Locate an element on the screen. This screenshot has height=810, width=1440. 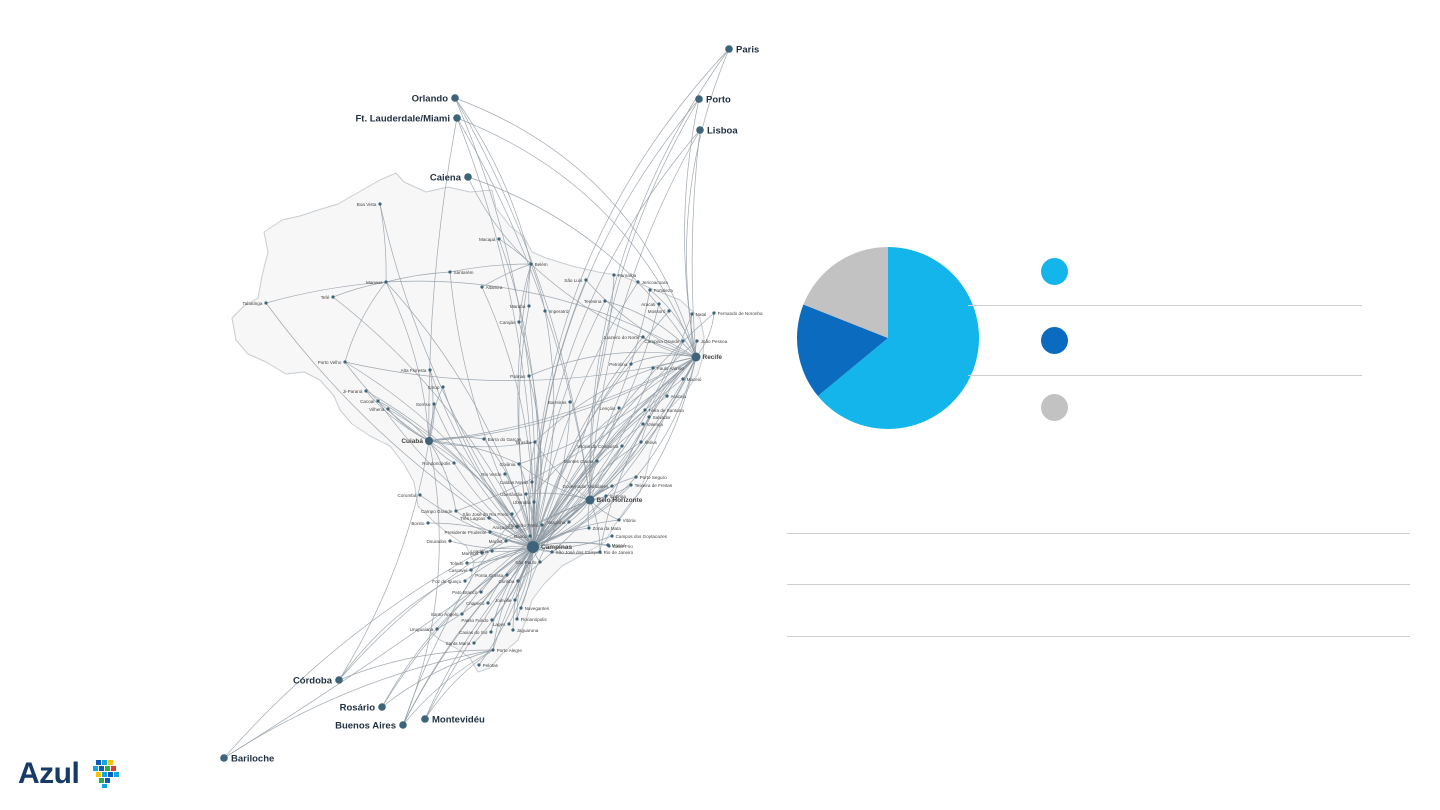
city-label-rio-verde: Rio Verde is located at coordinates (491, 474).